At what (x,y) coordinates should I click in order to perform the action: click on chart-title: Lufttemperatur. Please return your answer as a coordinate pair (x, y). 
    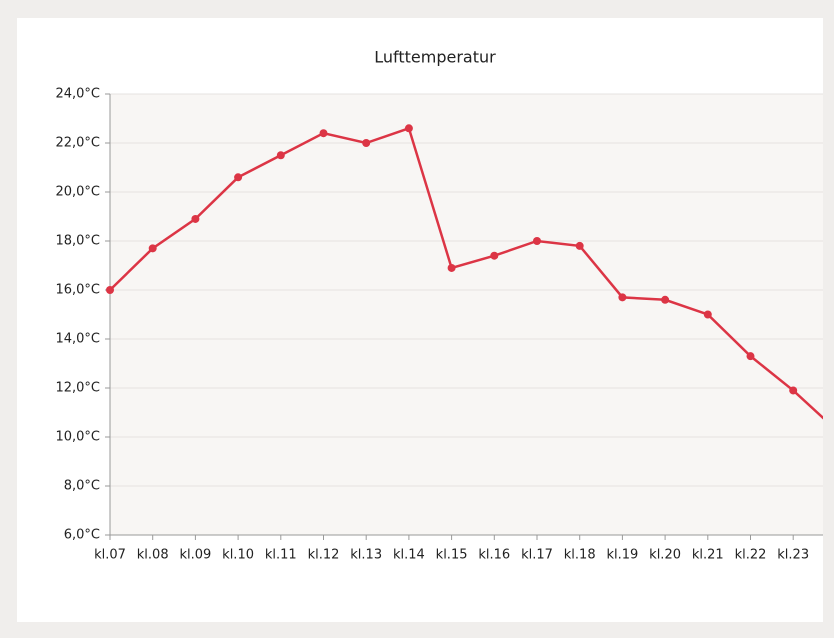
    Looking at the image, I should click on (435, 57).